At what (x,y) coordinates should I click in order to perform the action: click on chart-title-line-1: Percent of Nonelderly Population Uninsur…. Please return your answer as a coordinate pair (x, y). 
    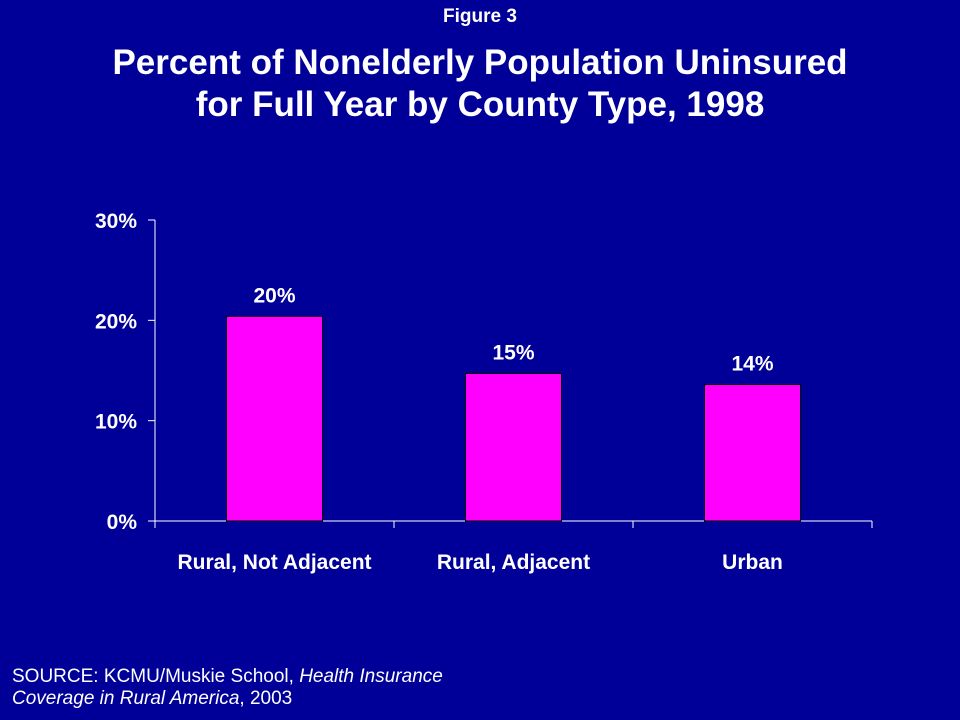
    Looking at the image, I should click on (480, 62).